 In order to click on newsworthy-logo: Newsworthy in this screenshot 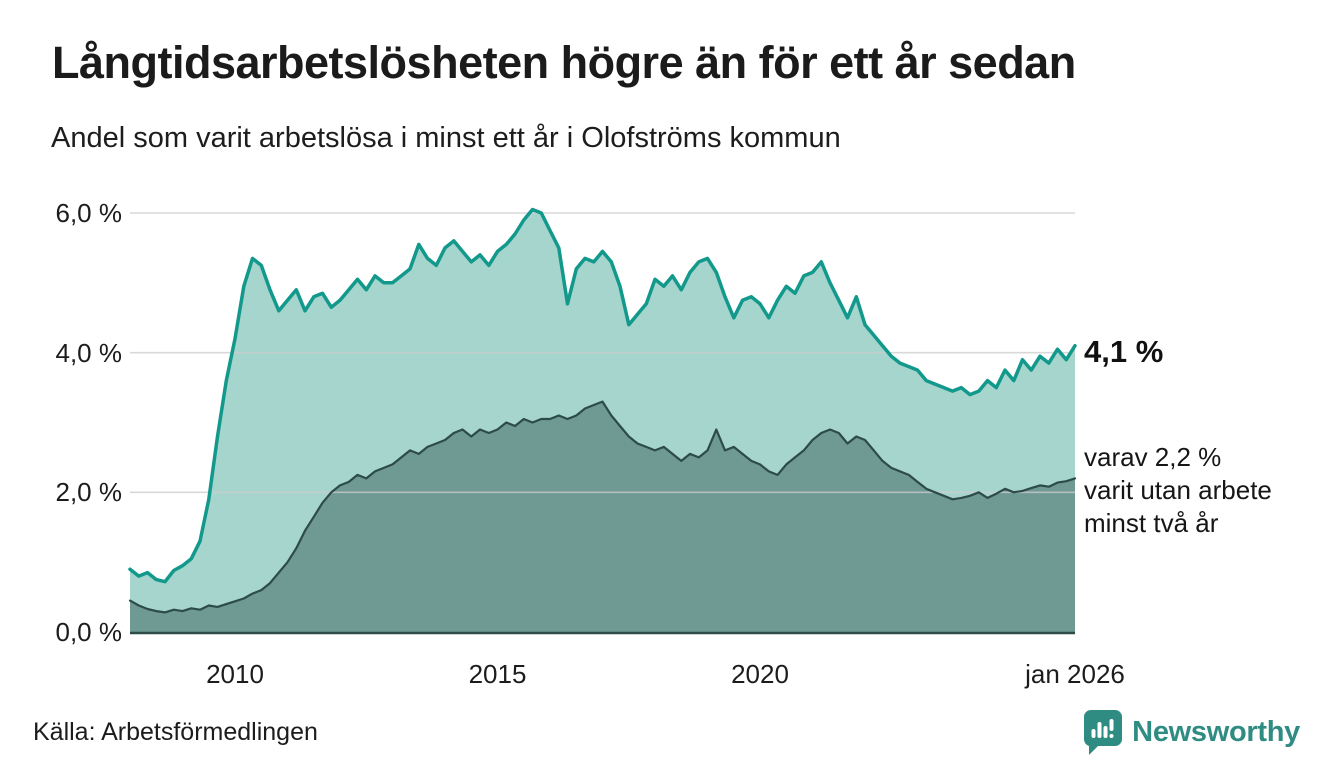, I will do `click(1191, 732)`.